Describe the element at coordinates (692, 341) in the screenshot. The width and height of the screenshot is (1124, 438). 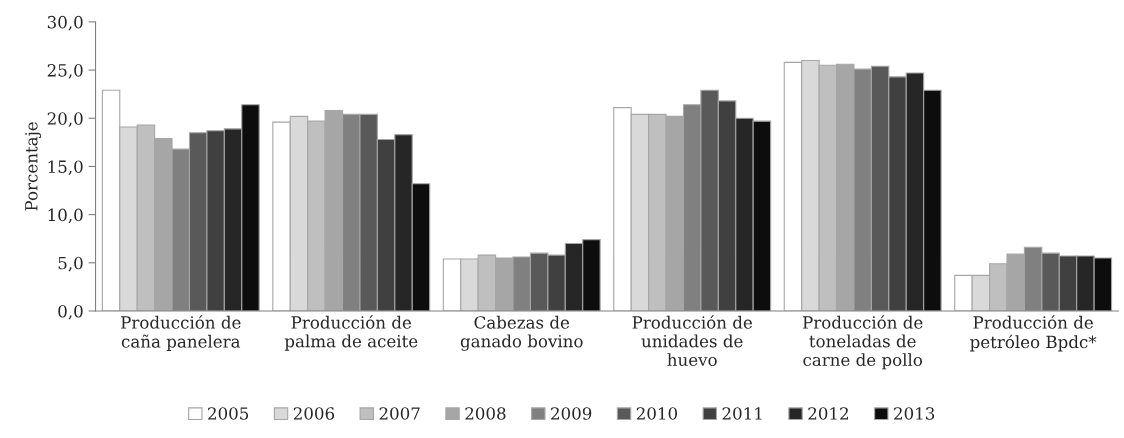
I see `x-tick-label: Producción de unidades de huevo` at that location.